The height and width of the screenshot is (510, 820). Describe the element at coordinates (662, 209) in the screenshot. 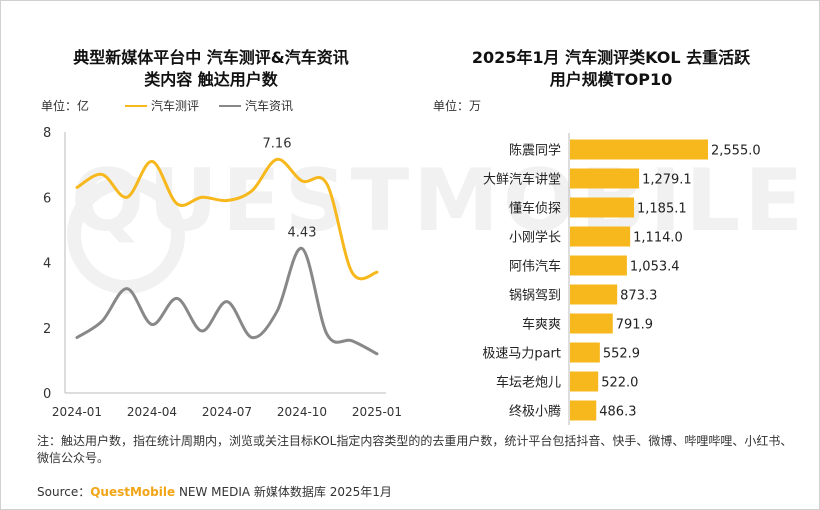

I see `bar-value-label: 1,185.1` at that location.